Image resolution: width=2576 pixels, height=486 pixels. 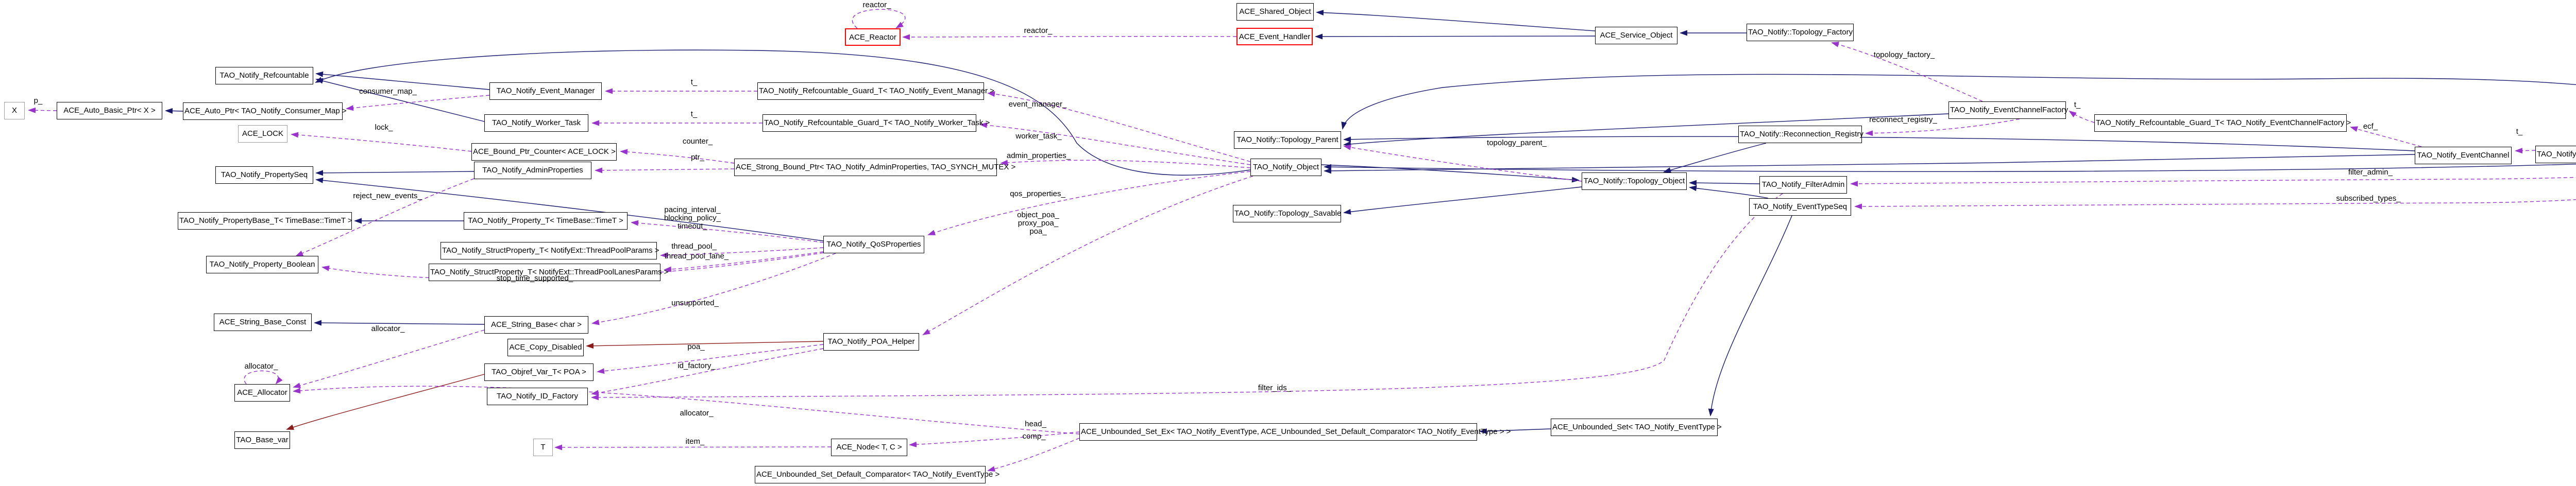 What do you see at coordinates (1038, 136) in the screenshot?
I see `edge-label-line: worker_task_` at bounding box center [1038, 136].